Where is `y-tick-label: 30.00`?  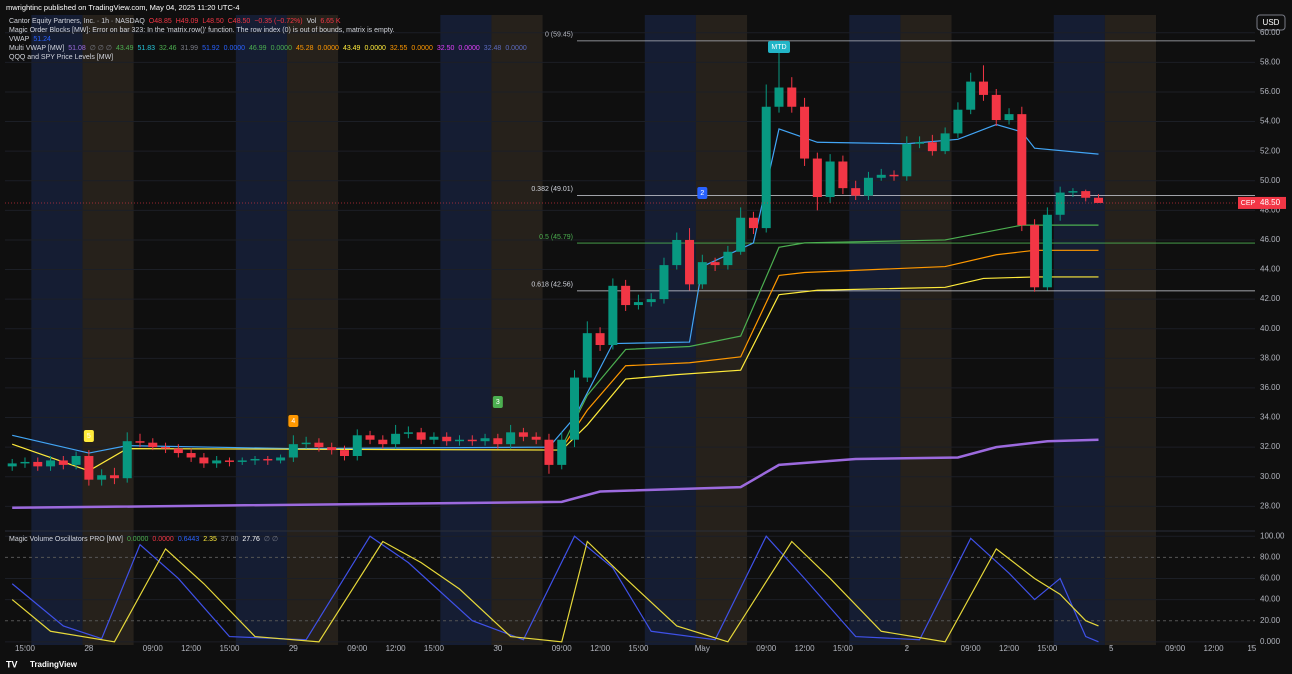
y-tick-label: 30.00 is located at coordinates (1270, 476).